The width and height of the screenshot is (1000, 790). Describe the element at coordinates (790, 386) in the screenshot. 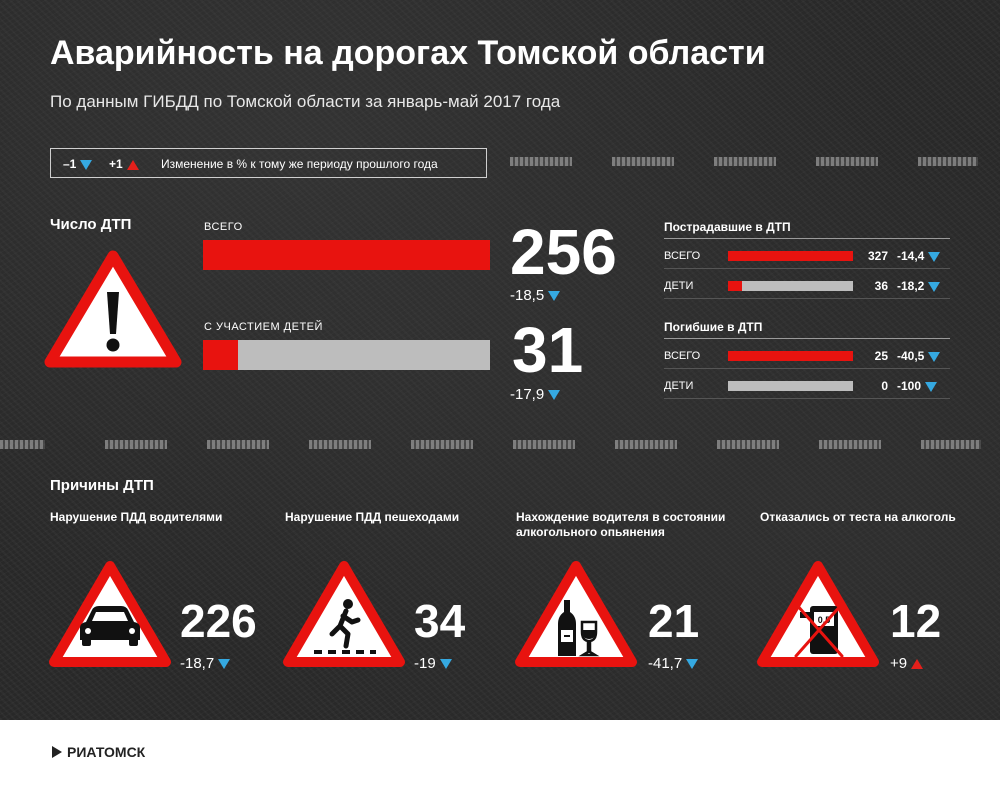

I see `killed-children-bar` at that location.